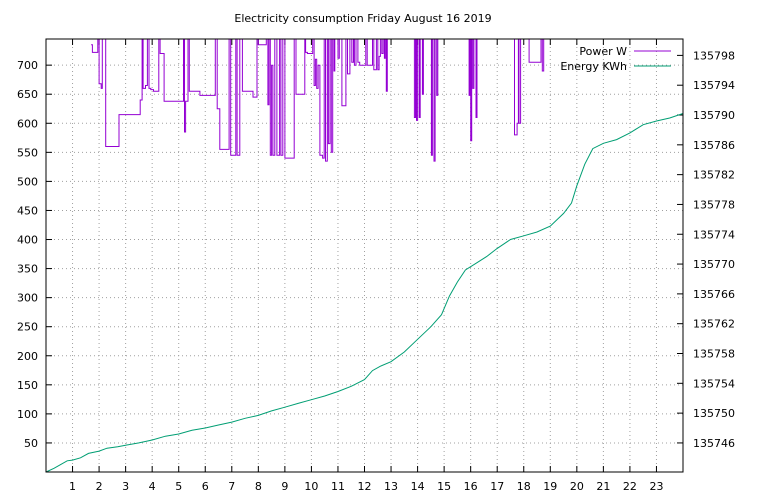  Describe the element at coordinates (338, 486) in the screenshot. I see `x-tick-label: 11` at that location.